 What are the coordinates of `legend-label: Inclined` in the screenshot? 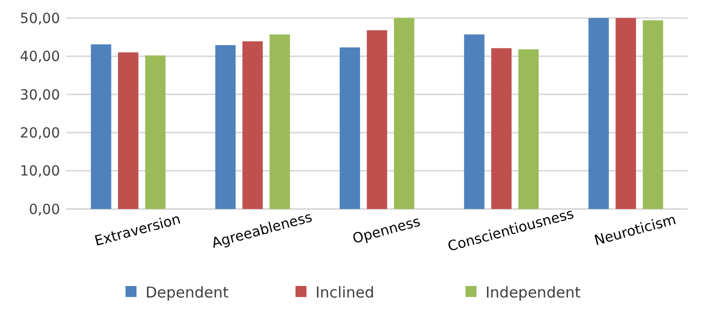 It's located at (345, 292).